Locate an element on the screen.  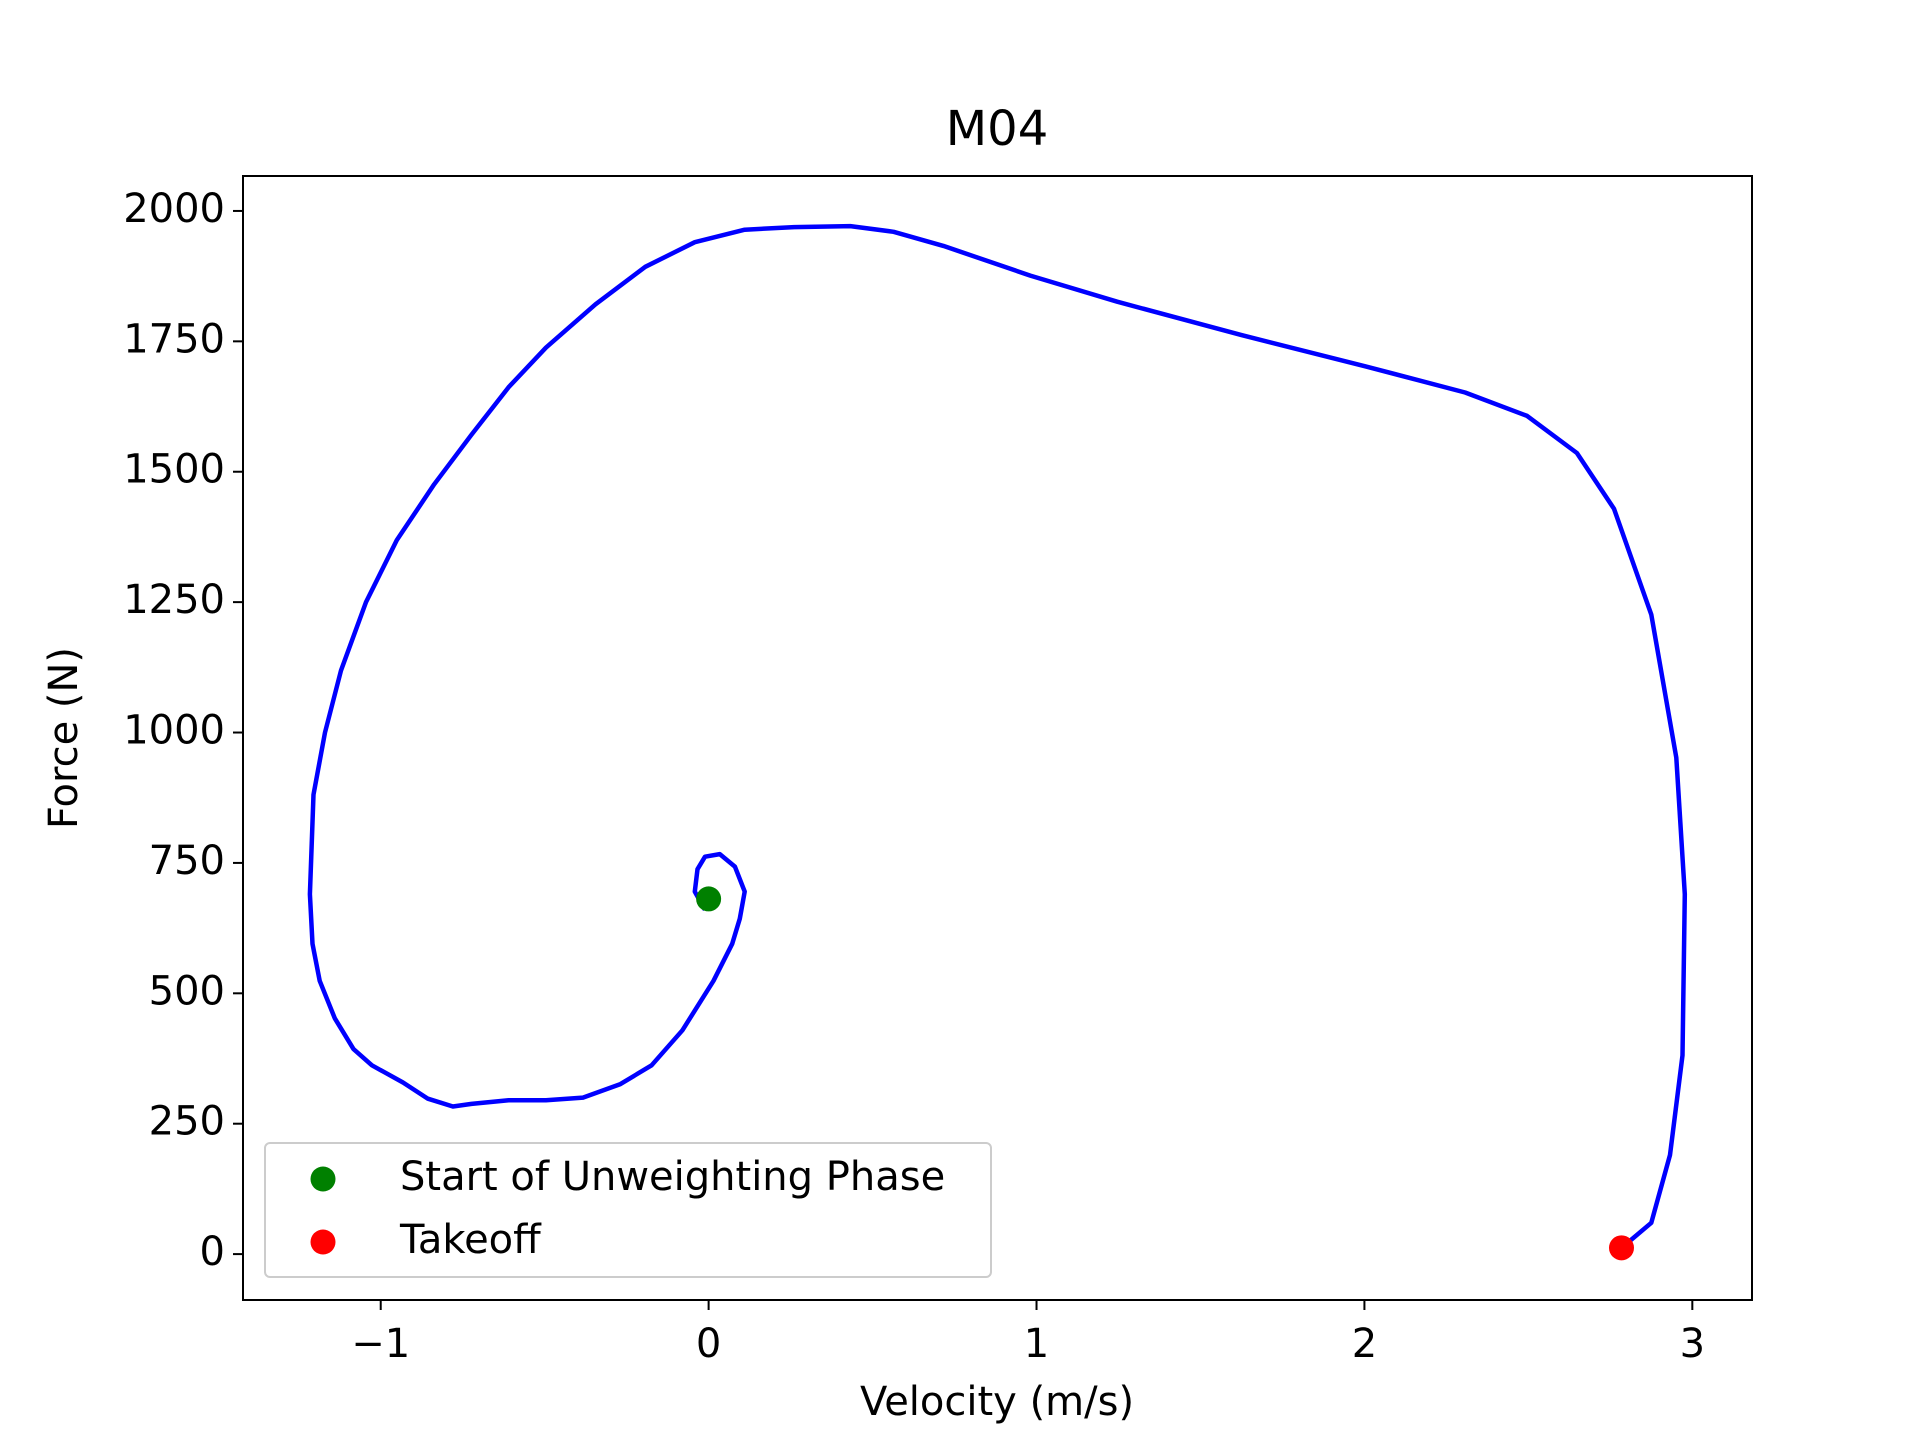
y-tick-label: 1750 is located at coordinates (174, 339).